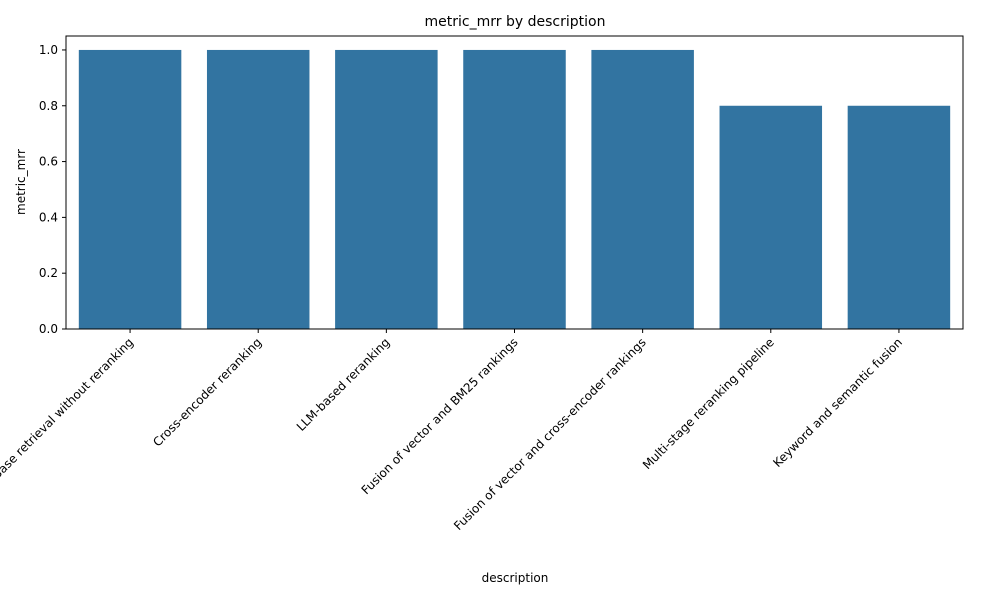 The height and width of the screenshot is (604, 1000). What do you see at coordinates (515, 22) in the screenshot?
I see `chart-title: metric_mrr by description` at bounding box center [515, 22].